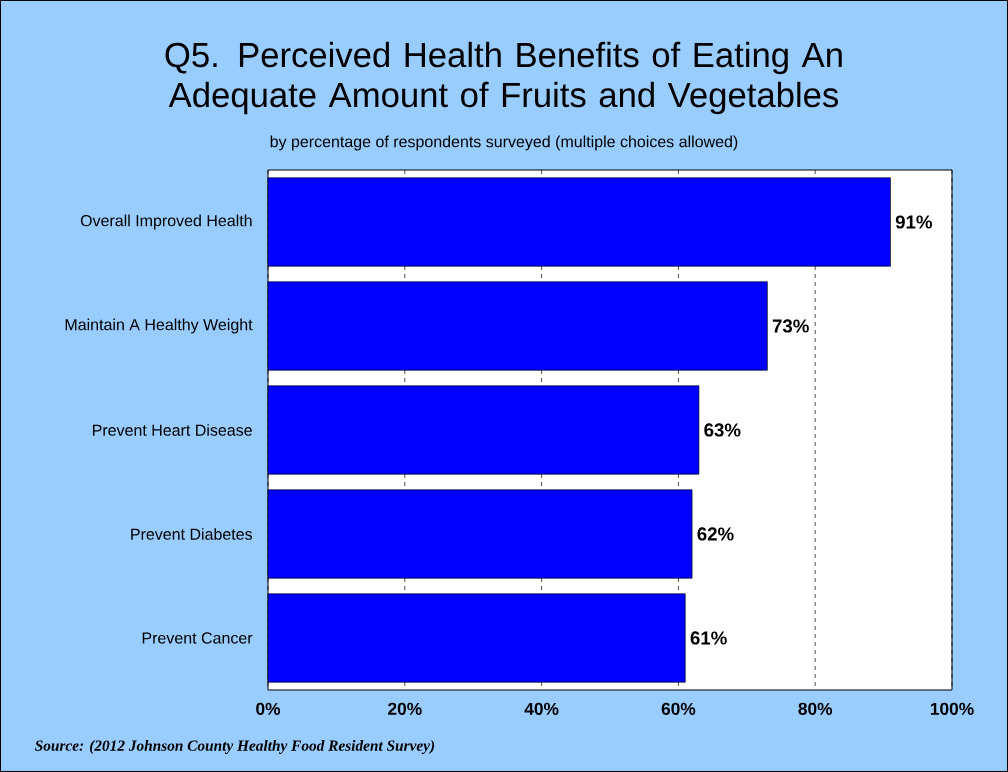 This screenshot has width=1008, height=772. I want to click on x-tick-label: 80%, so click(815, 708).